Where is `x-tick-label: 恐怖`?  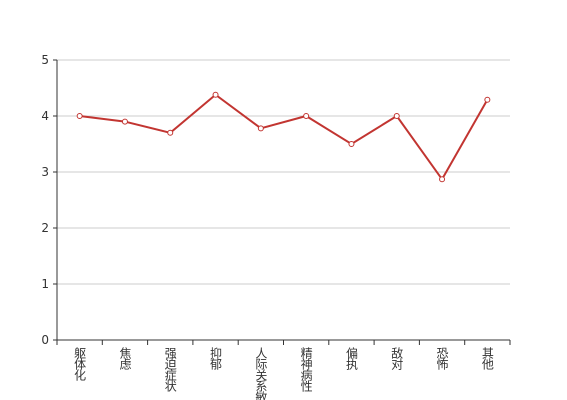 x-tick-label: 恐怖 is located at coordinates (442, 358).